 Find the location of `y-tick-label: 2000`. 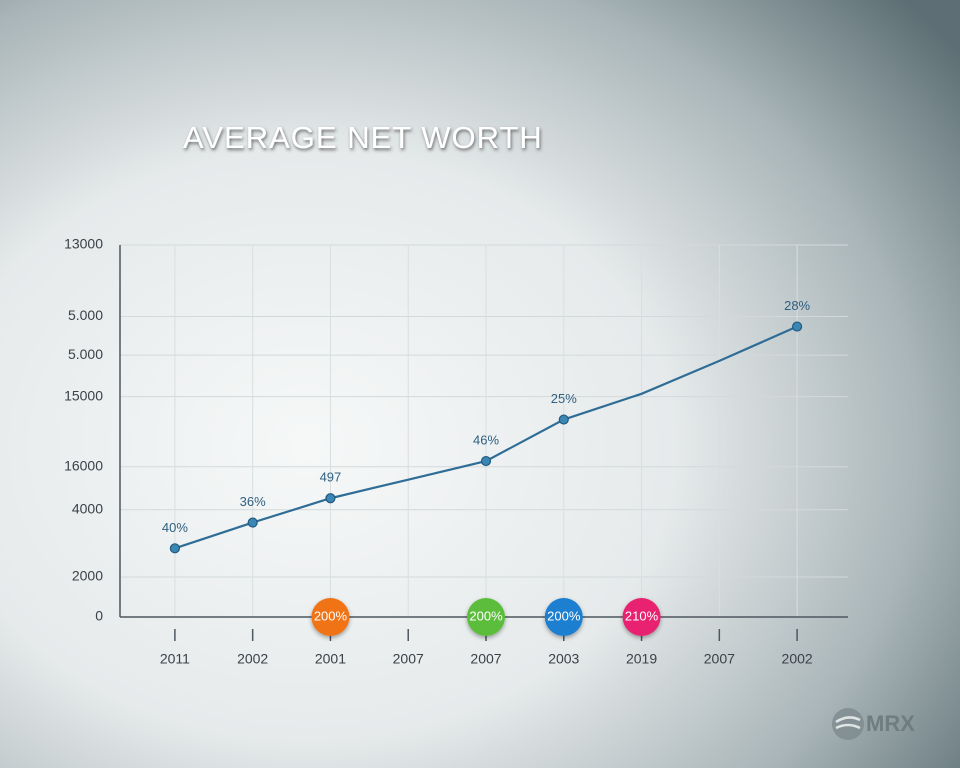

y-tick-label: 2000 is located at coordinates (87, 576).